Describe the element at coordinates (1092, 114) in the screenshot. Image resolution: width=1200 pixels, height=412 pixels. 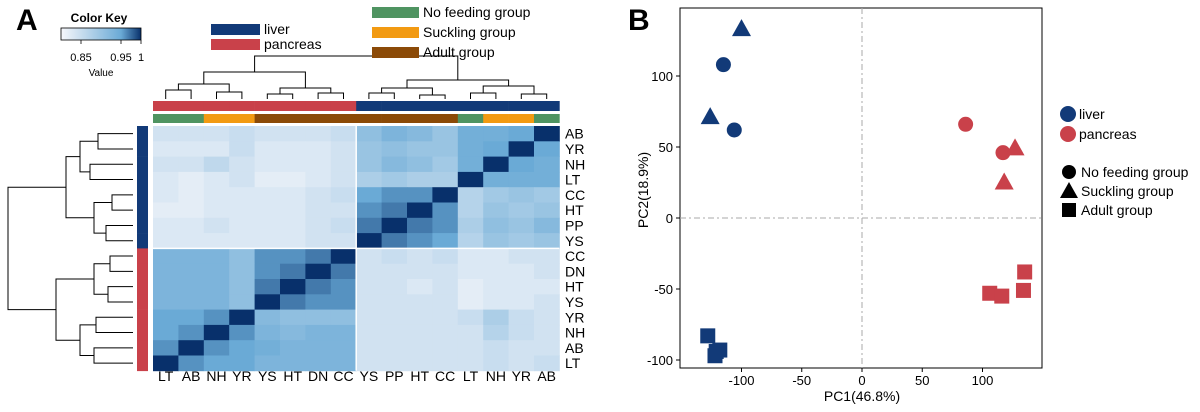
I see `legend-label-liver: liver` at that location.